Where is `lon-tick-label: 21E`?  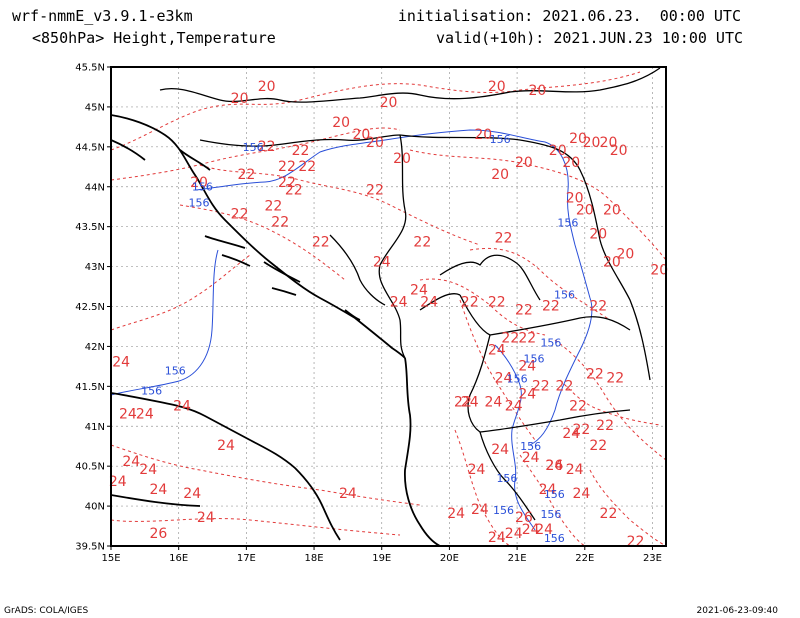
lon-tick-label: 21E is located at coordinates (517, 558).